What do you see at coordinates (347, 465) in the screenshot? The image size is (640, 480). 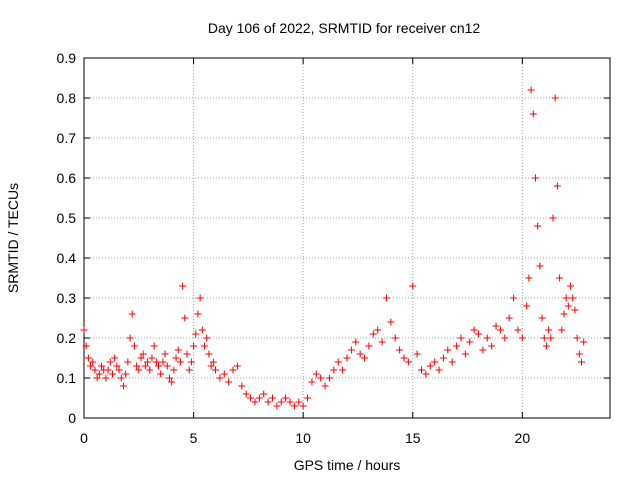 I see `x-axis-label: GPS time / hours` at bounding box center [347, 465].